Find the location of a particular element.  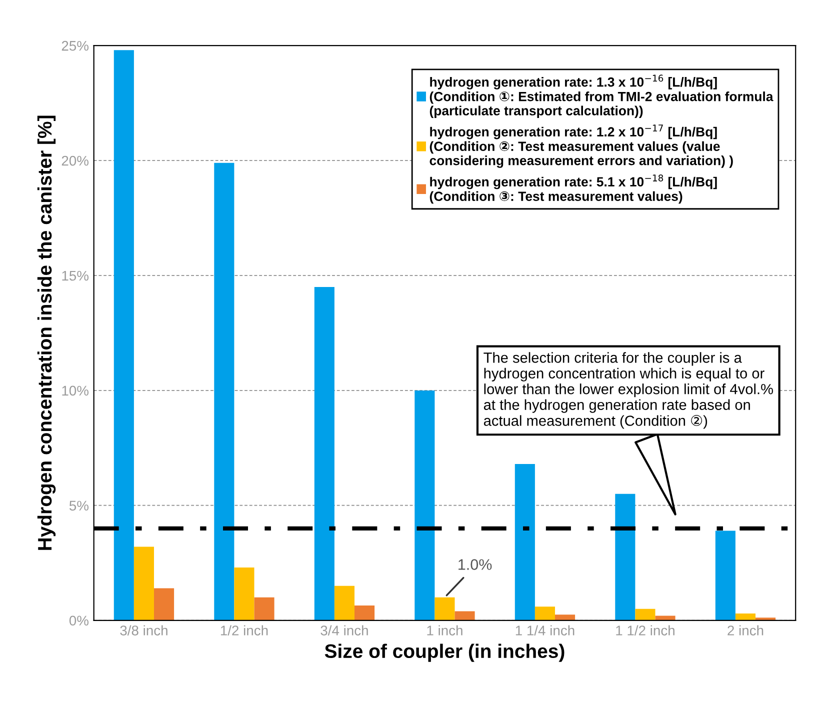

y-tick-label: 20% is located at coordinates (75, 161).